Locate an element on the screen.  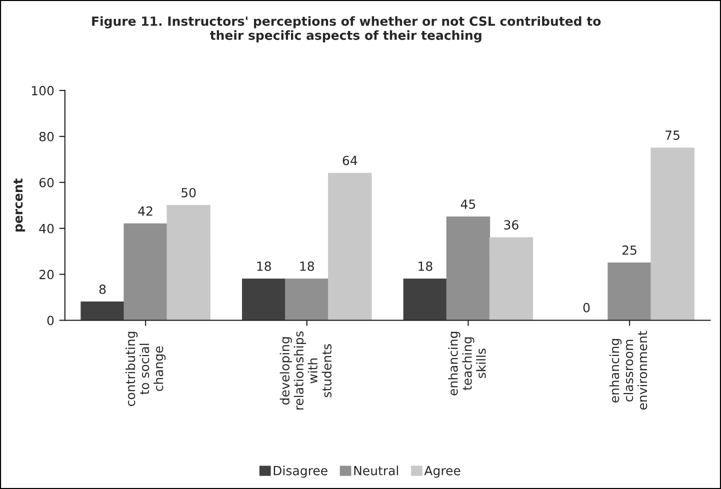
y-tick-label: 60 is located at coordinates (46, 183).